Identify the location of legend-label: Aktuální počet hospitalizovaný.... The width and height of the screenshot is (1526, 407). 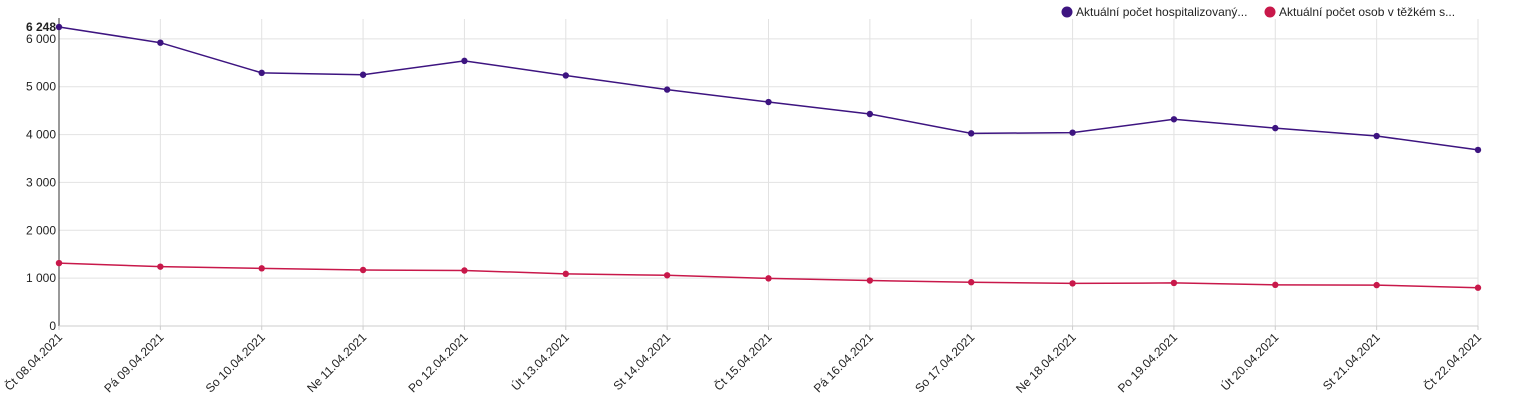
(1161, 12).